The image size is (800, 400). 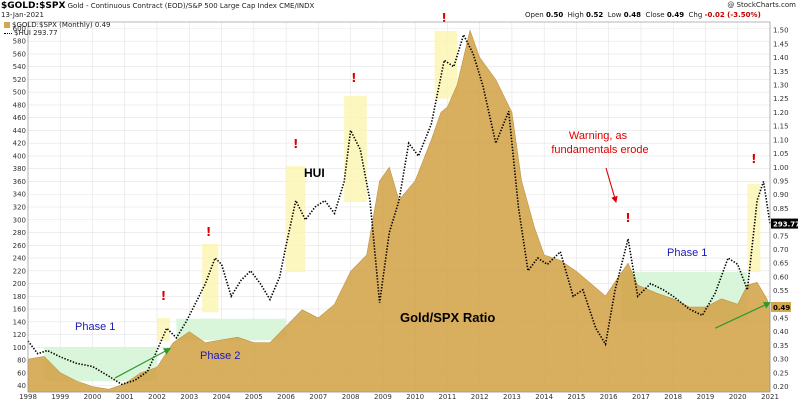 What do you see at coordinates (687, 253) in the screenshot?
I see `phase1-right-label: Phase 1` at bounding box center [687, 253].